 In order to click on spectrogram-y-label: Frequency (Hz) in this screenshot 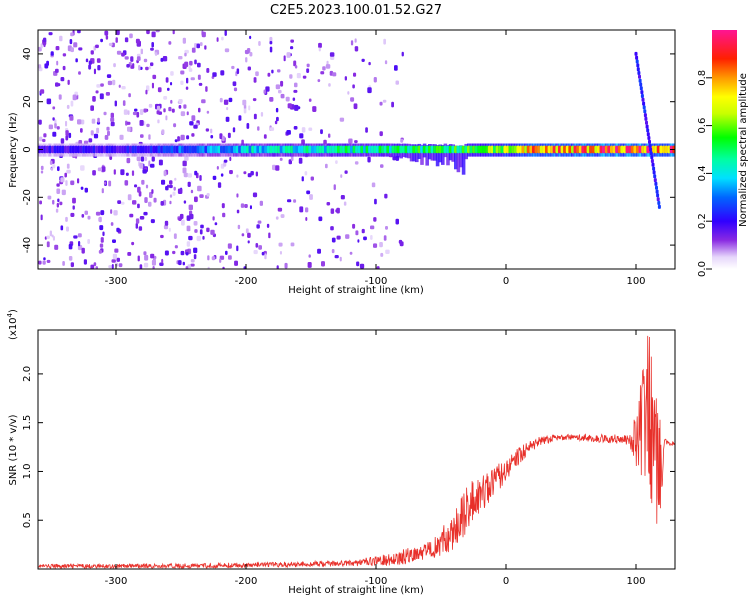, I will do `click(13, 150)`.